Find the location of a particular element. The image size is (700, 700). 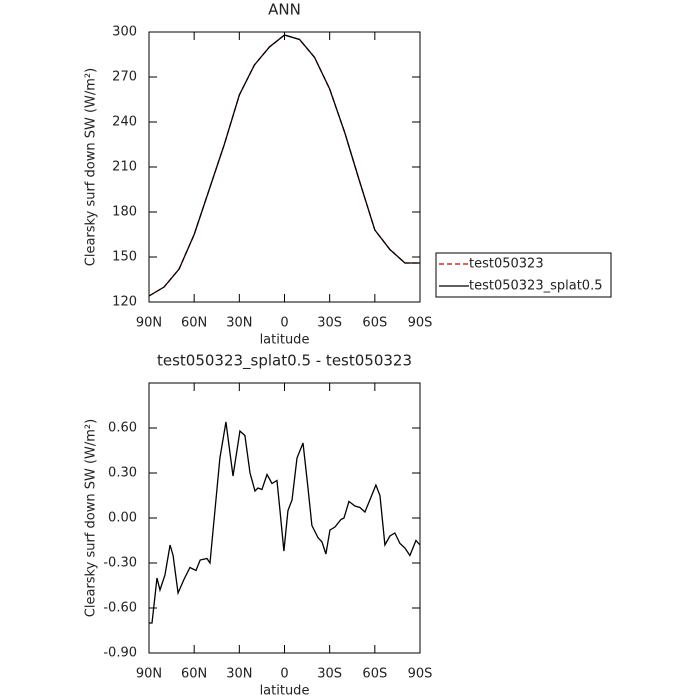

y-tick-label: 240 is located at coordinates (124, 122).